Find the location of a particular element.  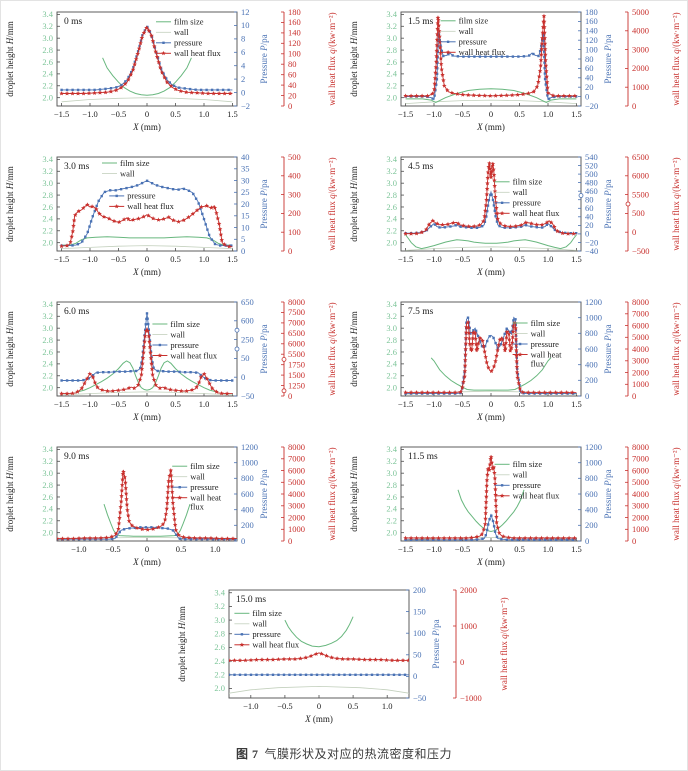

svg-text: 60 is located at coordinates (589, 208).